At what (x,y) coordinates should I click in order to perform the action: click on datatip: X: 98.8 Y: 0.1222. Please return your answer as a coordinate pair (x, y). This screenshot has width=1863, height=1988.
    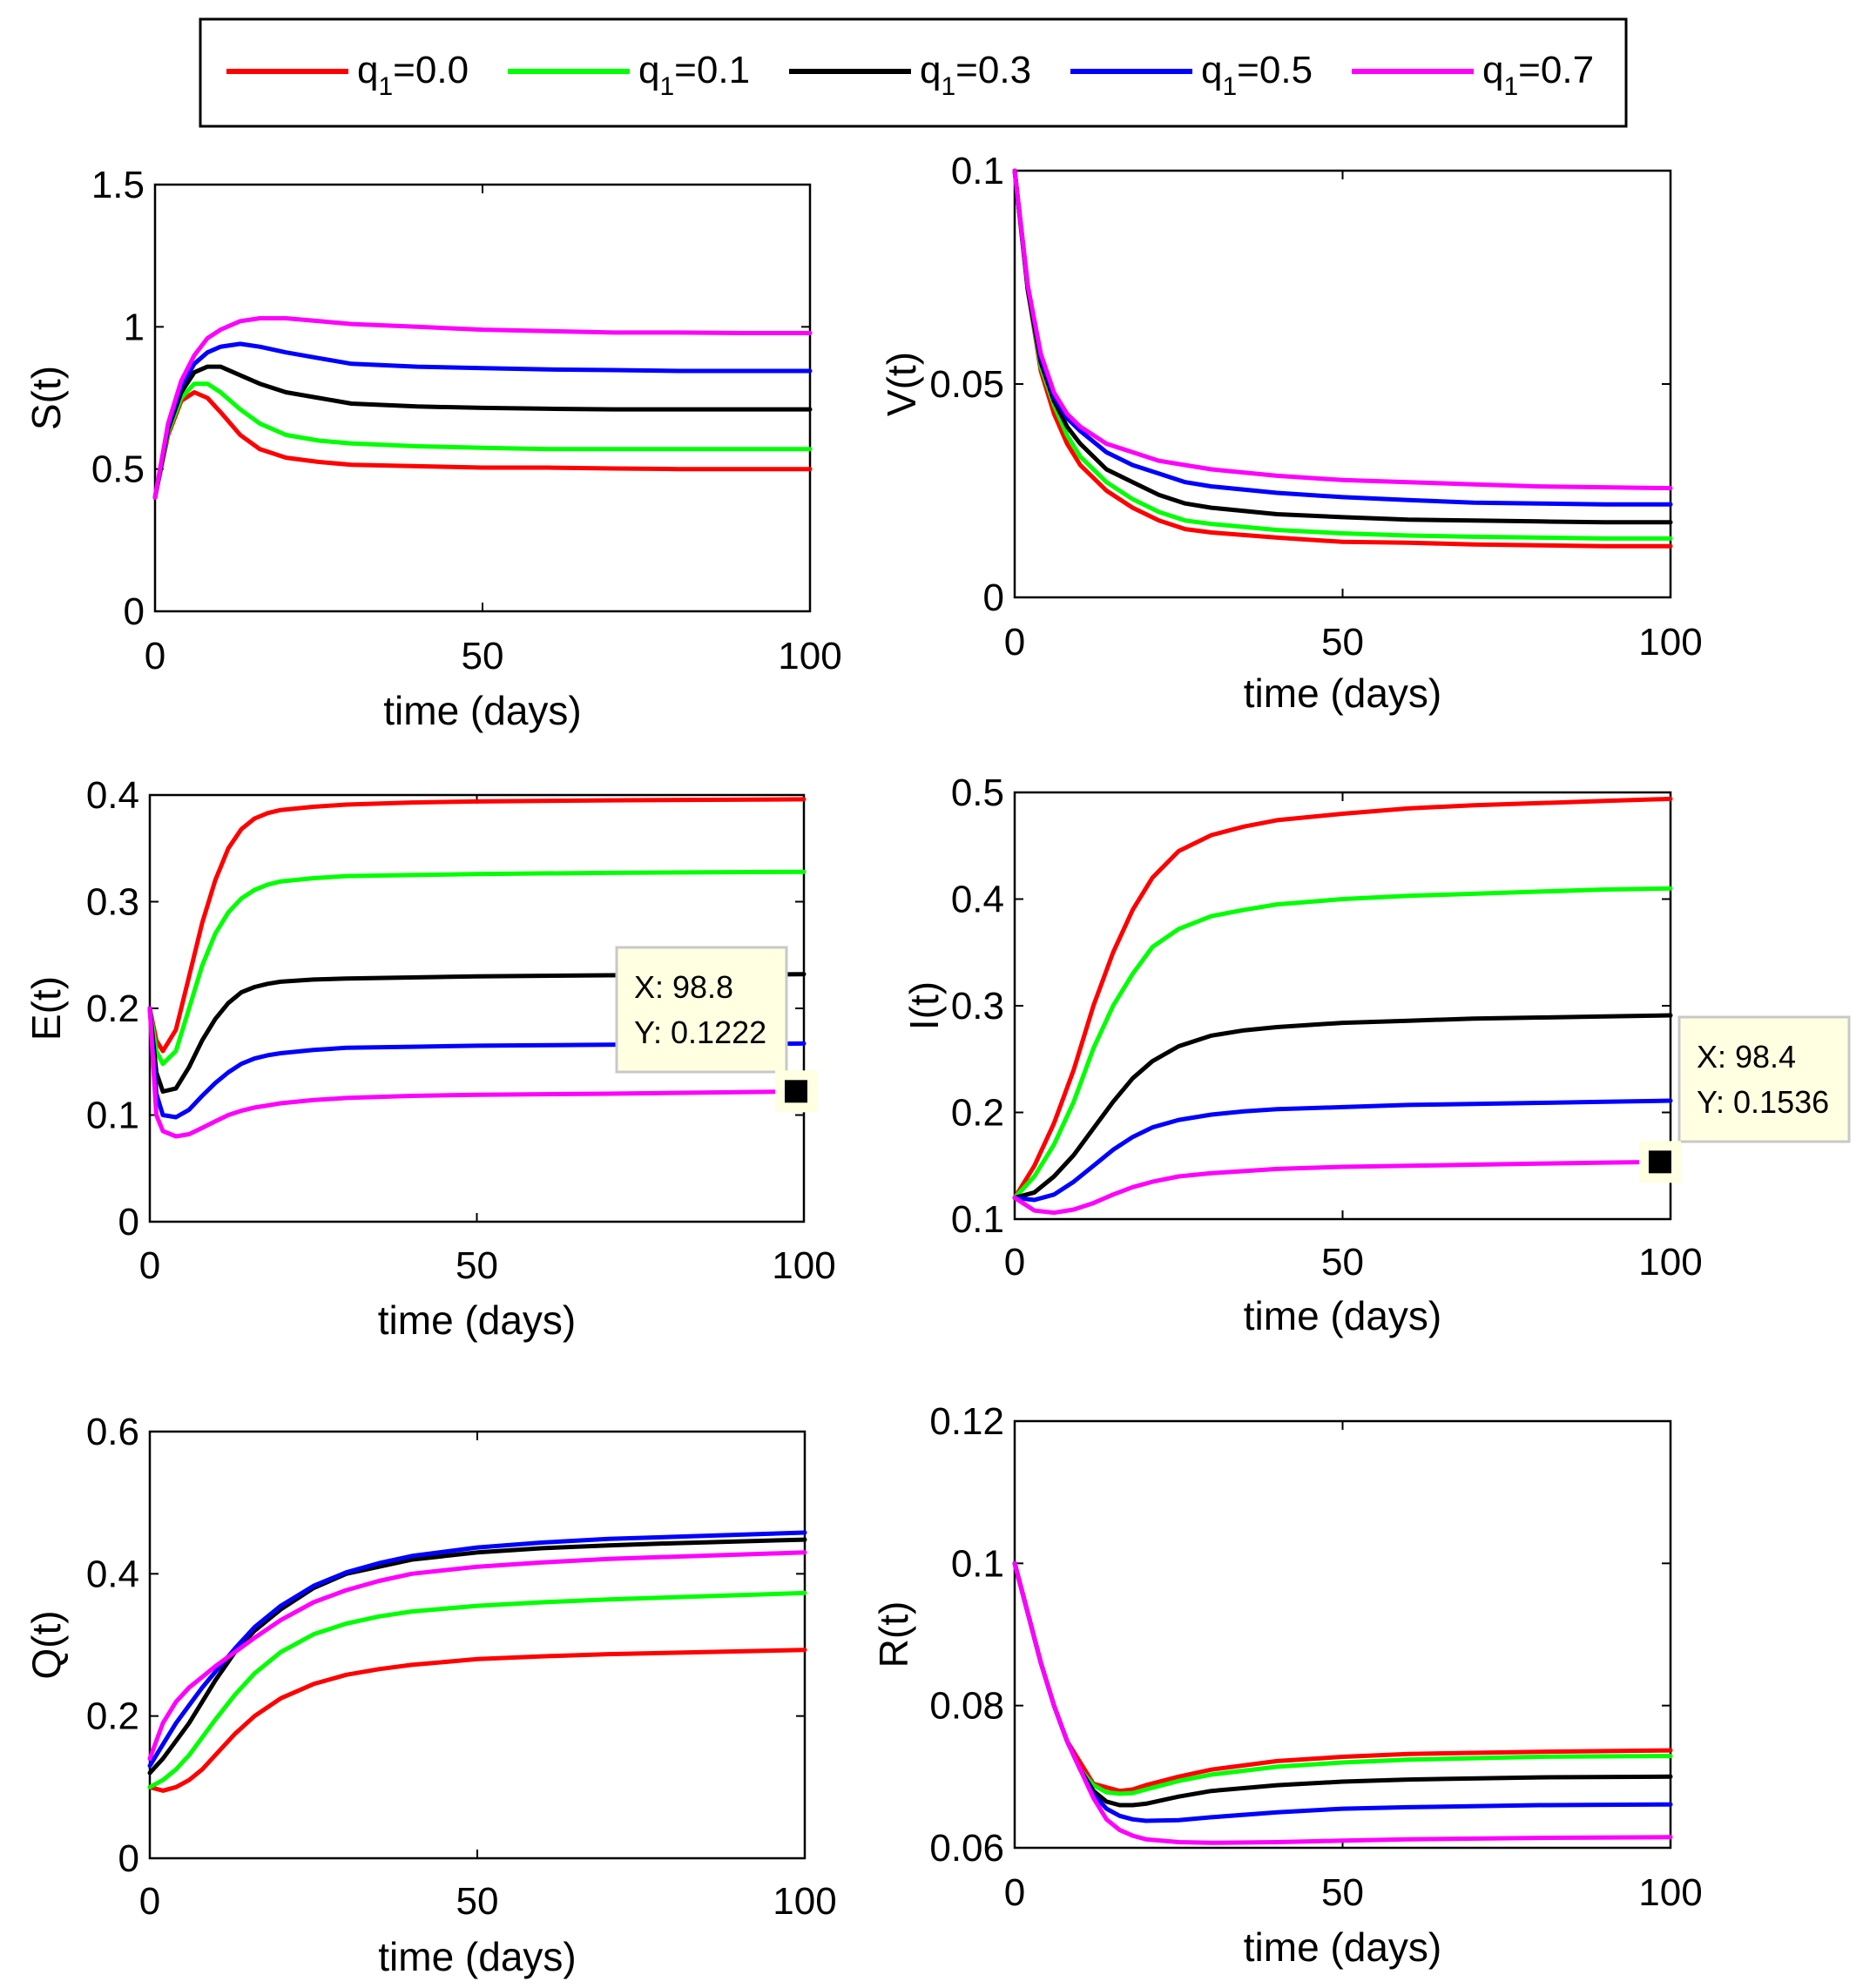
    Looking at the image, I should click on (716, 1029).